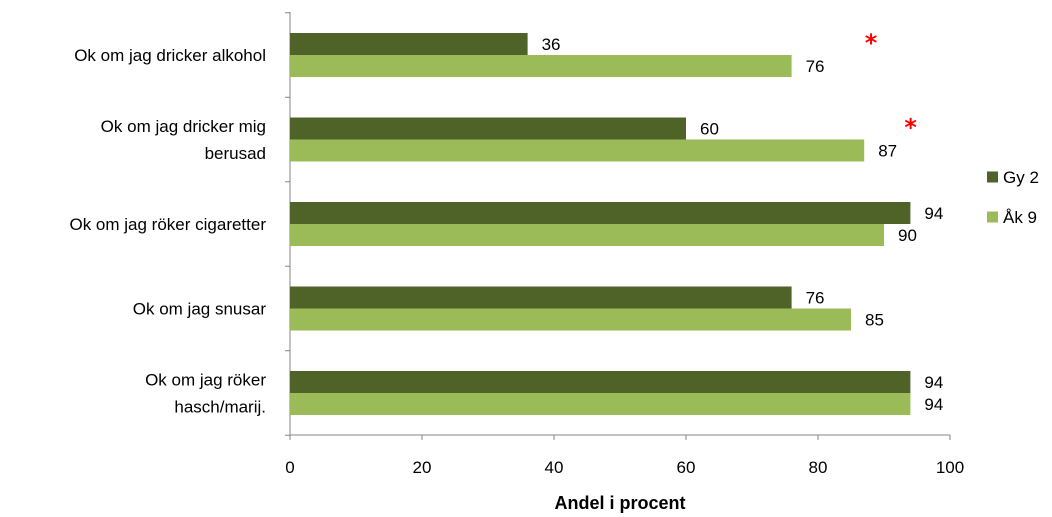 The width and height of the screenshot is (1052, 517). Describe the element at coordinates (907, 235) in the screenshot. I see `bar-value-label: 90` at that location.